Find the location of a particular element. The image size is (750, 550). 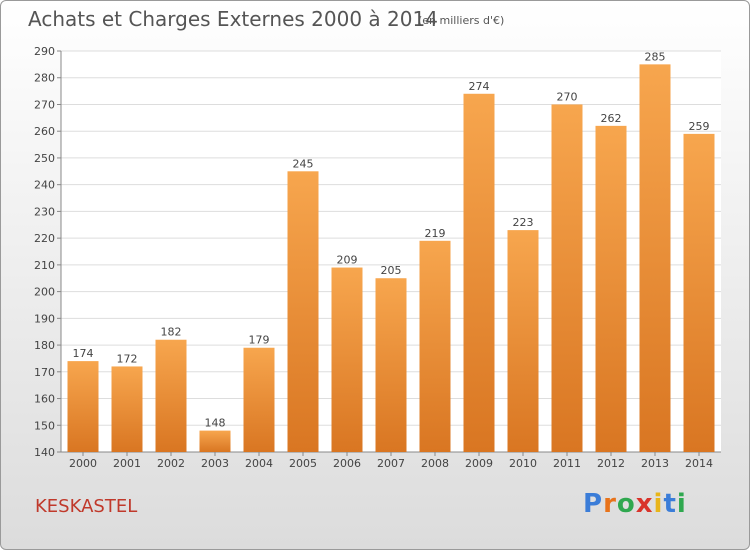

bar-value-label: 223 is located at coordinates (523, 222).